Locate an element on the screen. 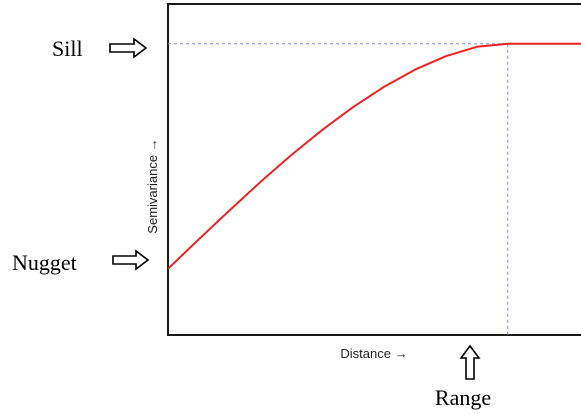 This screenshot has height=414, width=581. sill-label: Sill is located at coordinates (67, 48).